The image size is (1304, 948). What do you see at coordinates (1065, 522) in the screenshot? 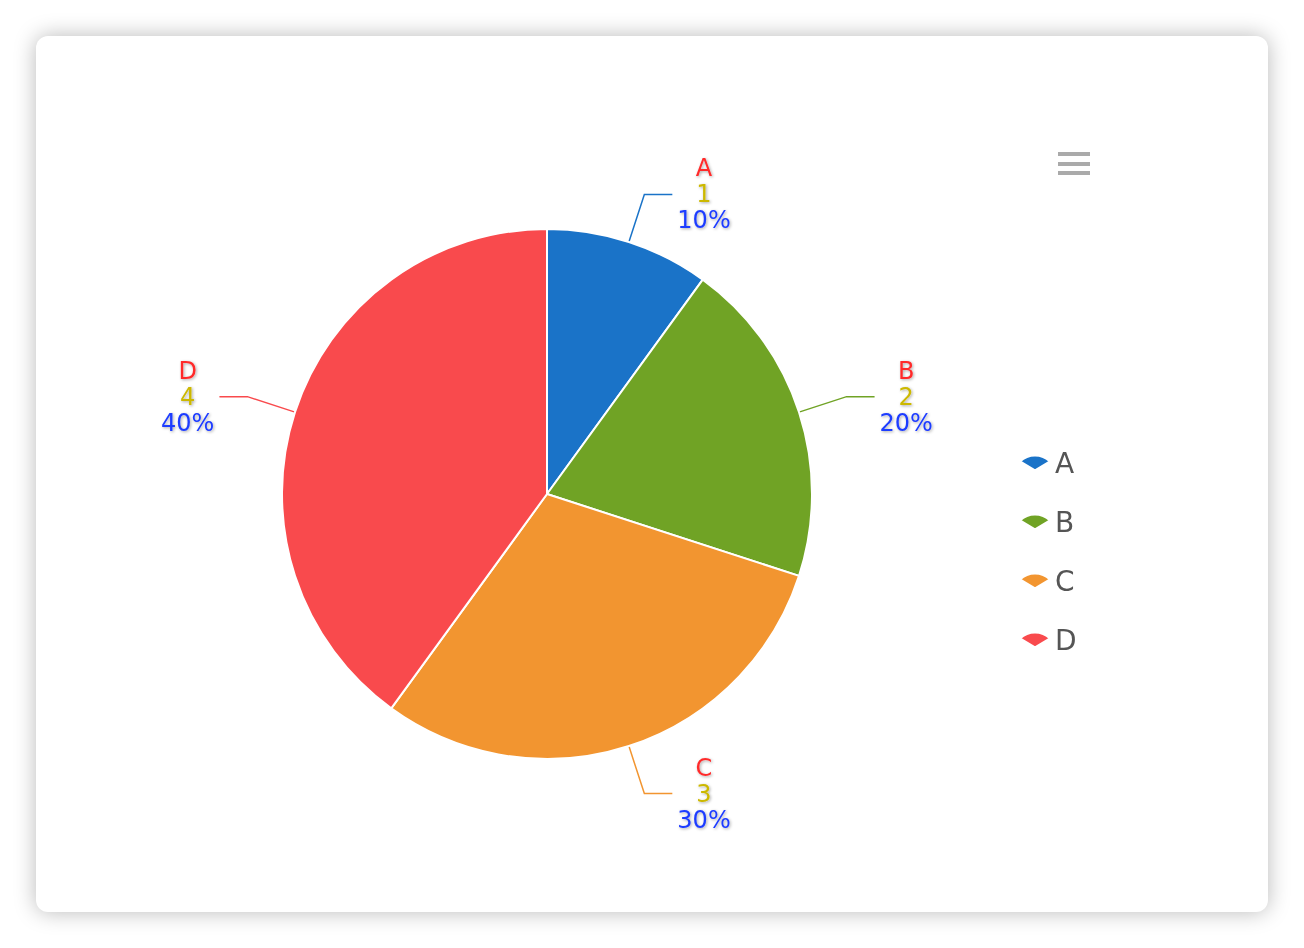
I see `legend-label: B` at bounding box center [1065, 522].